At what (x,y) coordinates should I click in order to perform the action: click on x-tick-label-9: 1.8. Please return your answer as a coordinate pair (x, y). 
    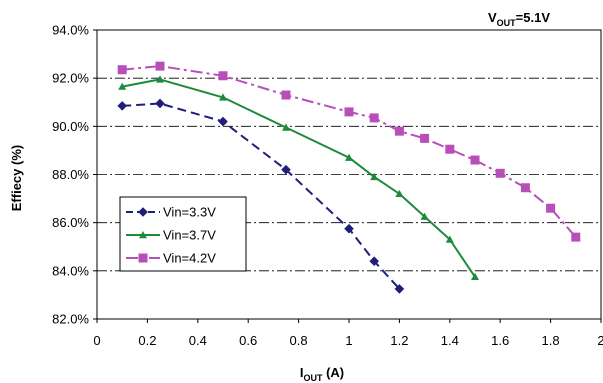
    Looking at the image, I should click on (551, 340).